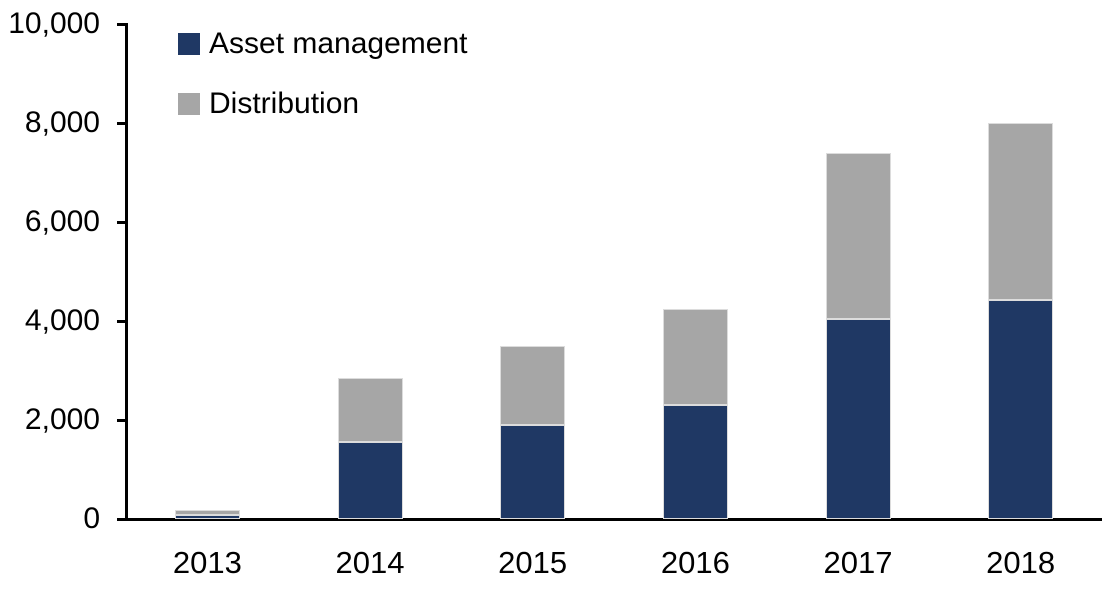  I want to click on bar-2016-asset-management, so click(695, 462).